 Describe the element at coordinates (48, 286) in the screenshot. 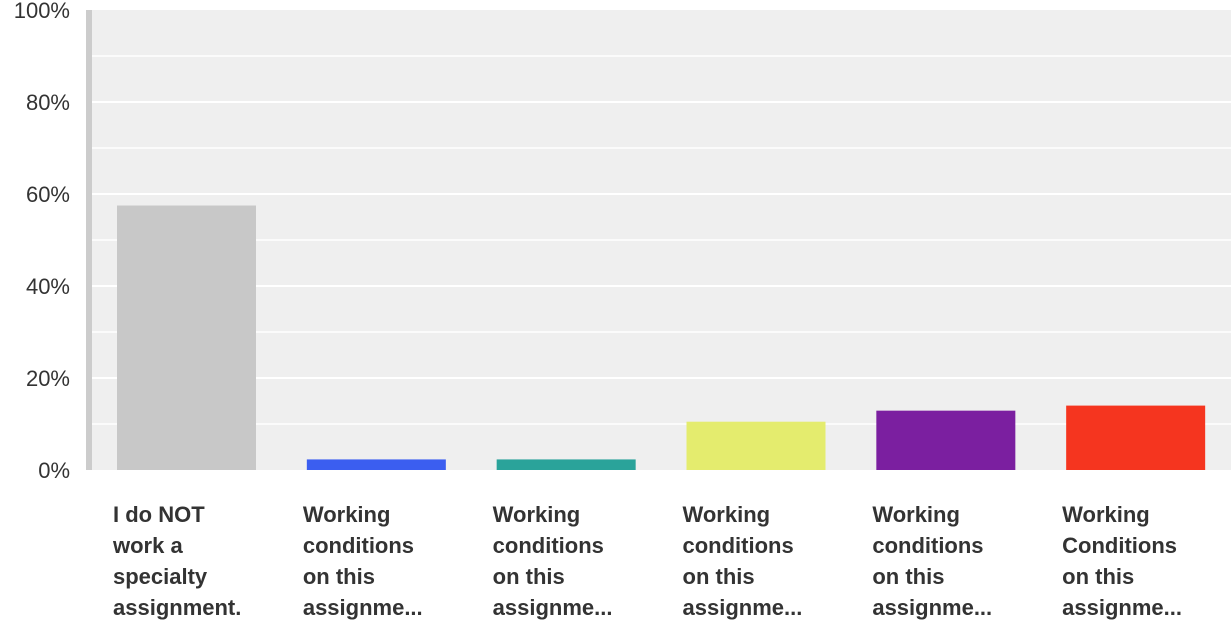

I see `y-tick-label: 40%` at that location.